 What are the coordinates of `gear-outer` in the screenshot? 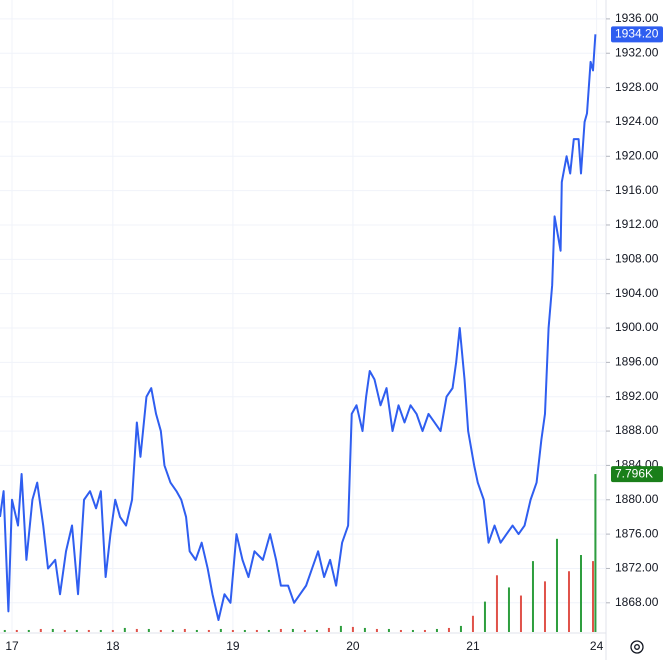 It's located at (637, 647).